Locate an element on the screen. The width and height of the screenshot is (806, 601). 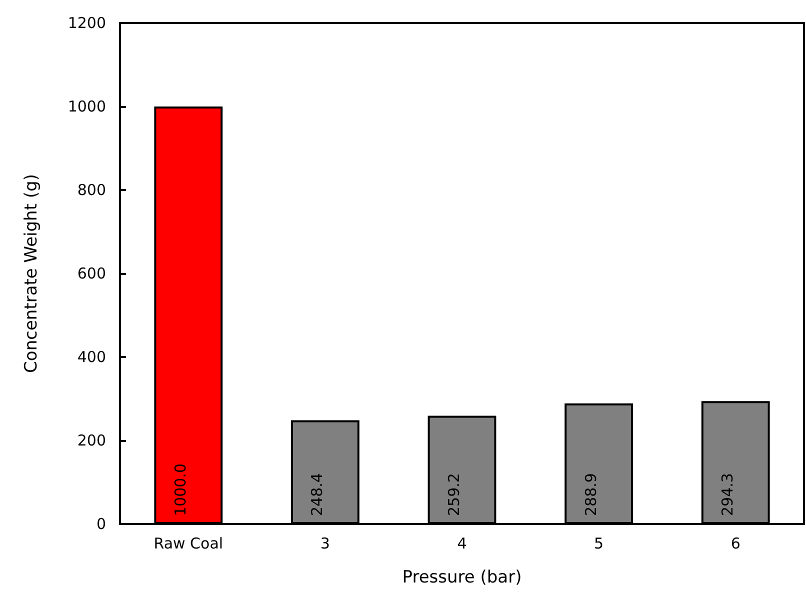
y-tick-label: 800 is located at coordinates (91, 190).